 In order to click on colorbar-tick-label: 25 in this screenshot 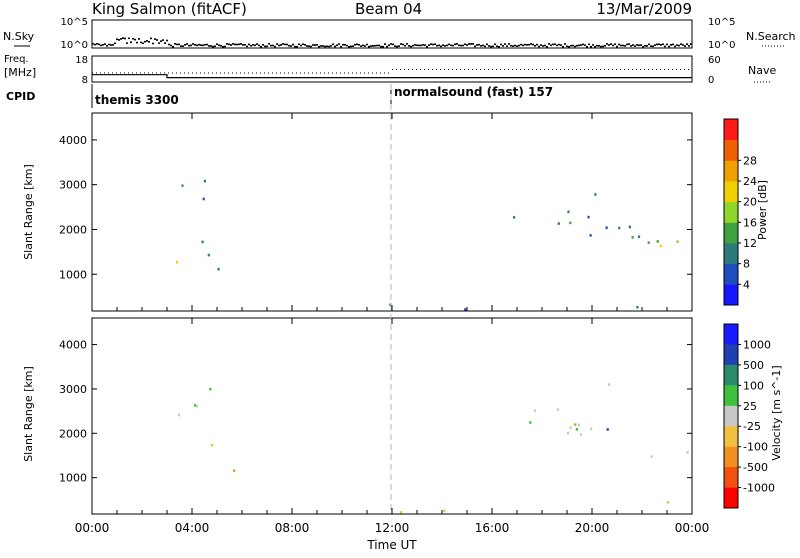, I will do `click(750, 406)`.